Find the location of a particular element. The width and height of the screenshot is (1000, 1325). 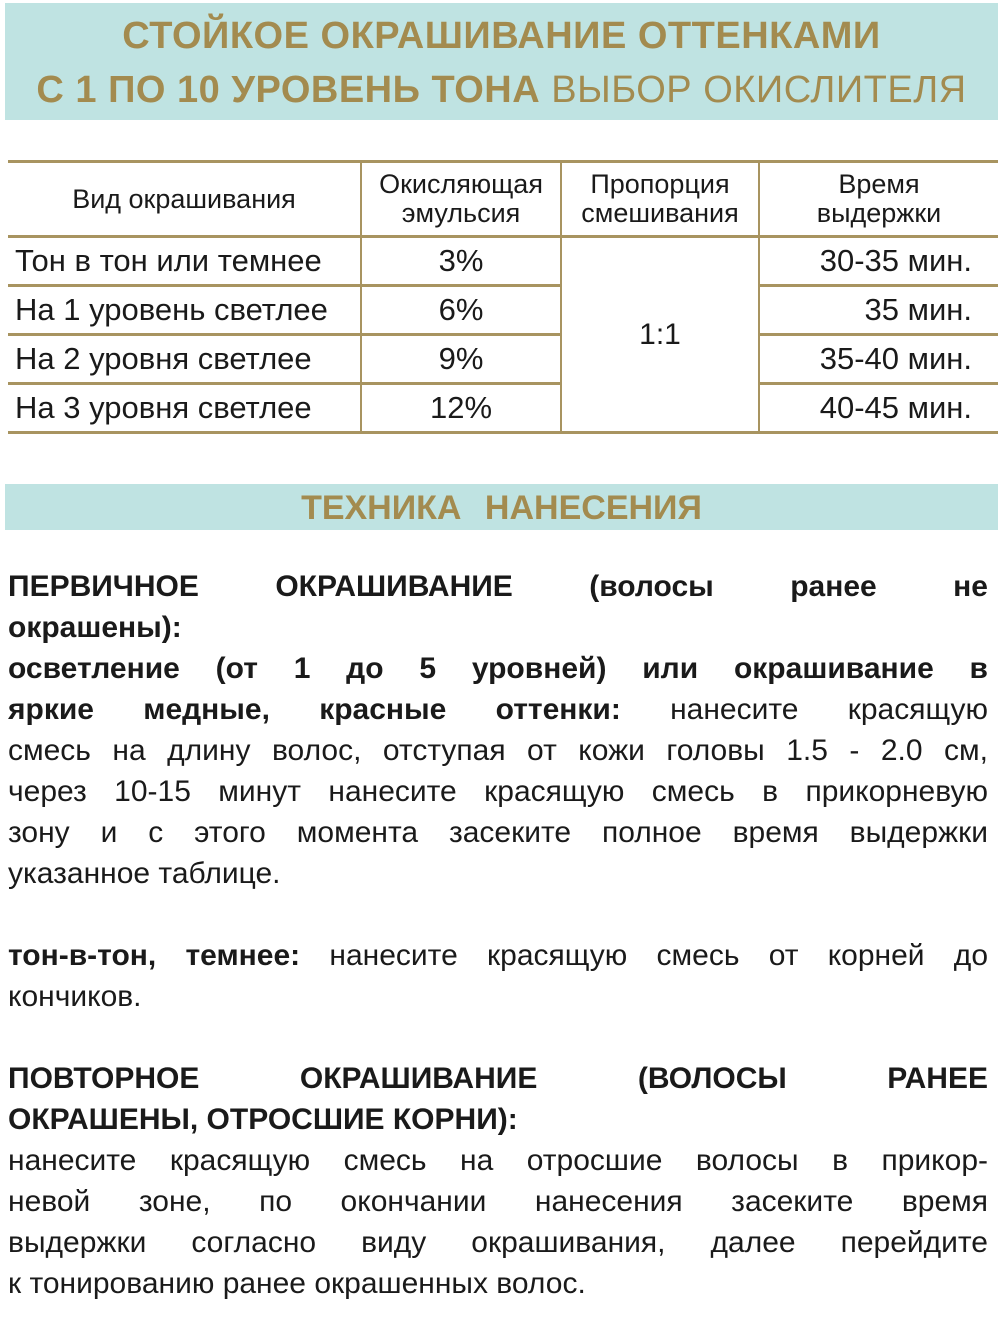

table-row: На 2 уровня светлее 9% 35-40 мин. is located at coordinates (503, 359).